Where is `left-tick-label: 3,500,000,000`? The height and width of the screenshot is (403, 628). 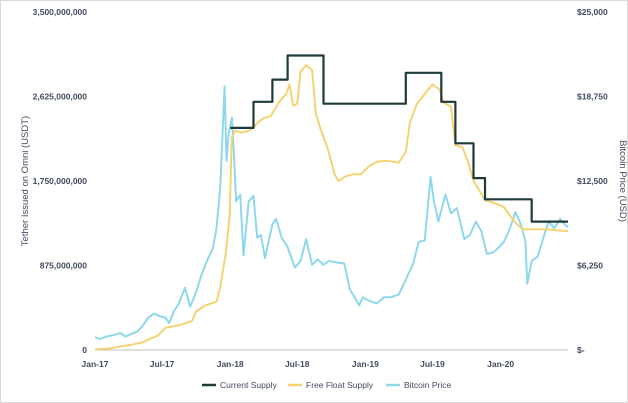
left-tick-label: 3,500,000,000 is located at coordinates (60, 12).